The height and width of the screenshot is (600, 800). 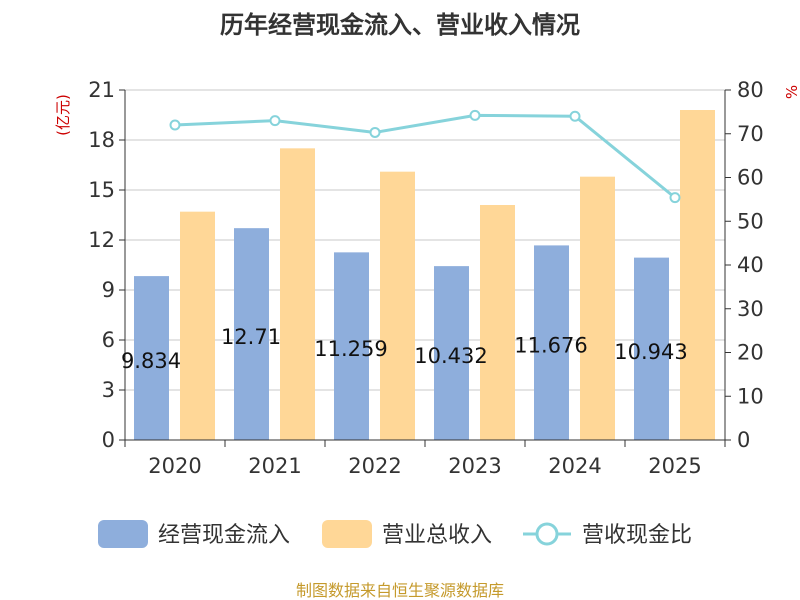 I want to click on left-tick-label: 0, so click(x=108, y=440).